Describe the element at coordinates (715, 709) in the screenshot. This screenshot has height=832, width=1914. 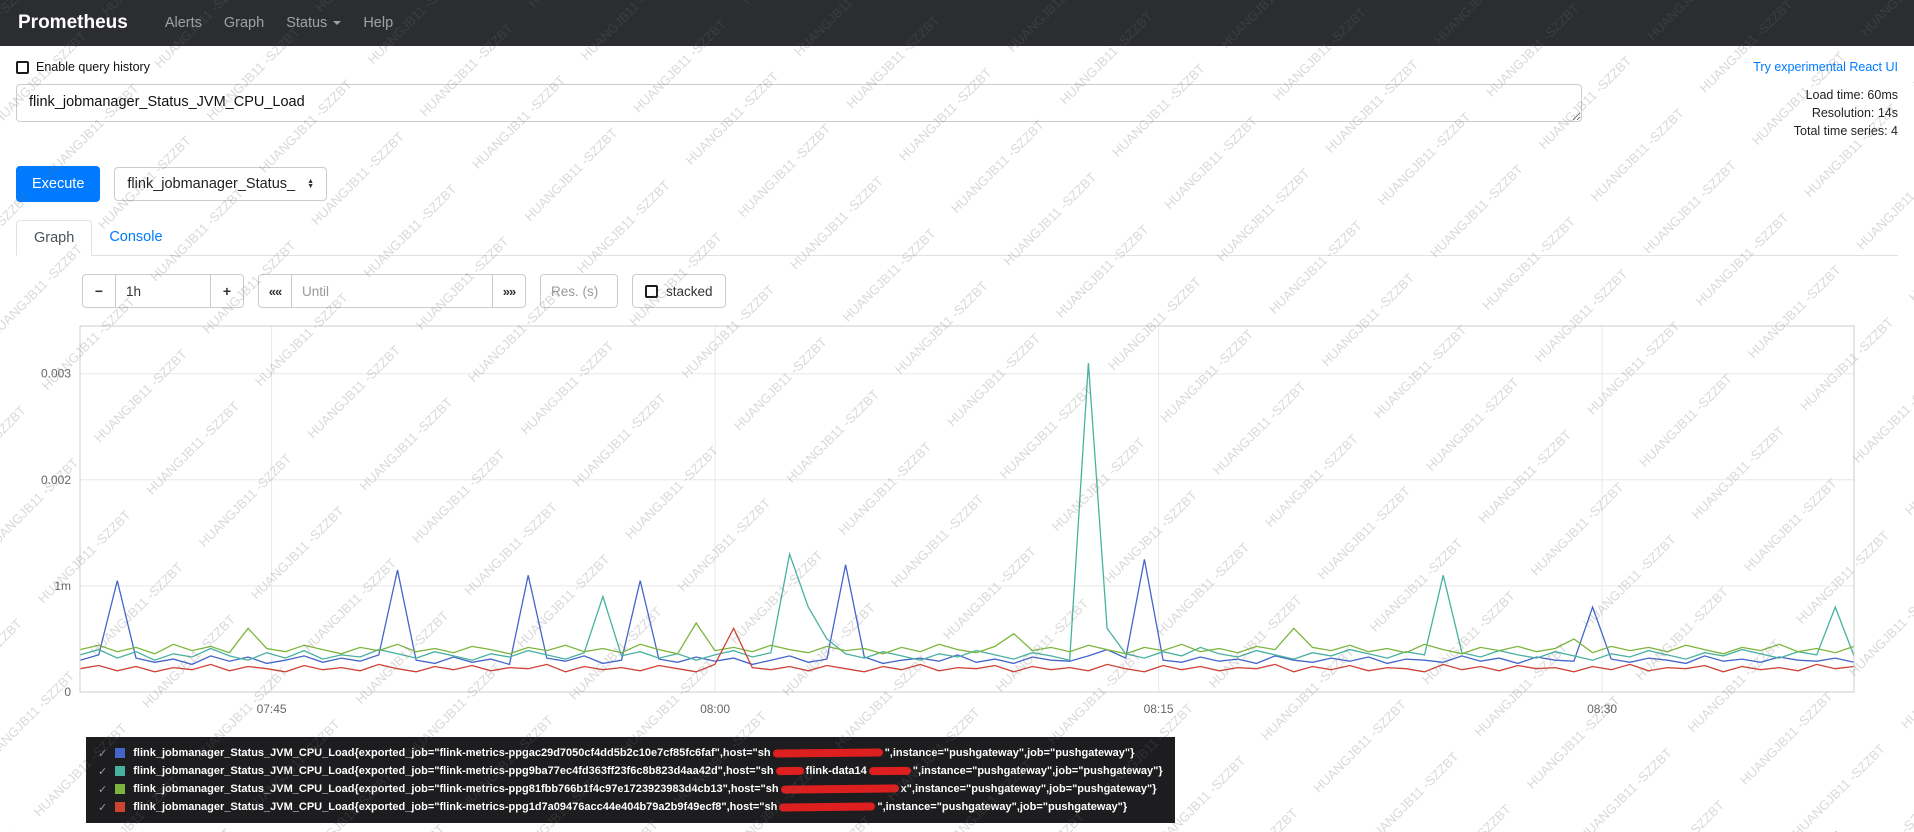
I see `x-tick-label: 08:00` at that location.